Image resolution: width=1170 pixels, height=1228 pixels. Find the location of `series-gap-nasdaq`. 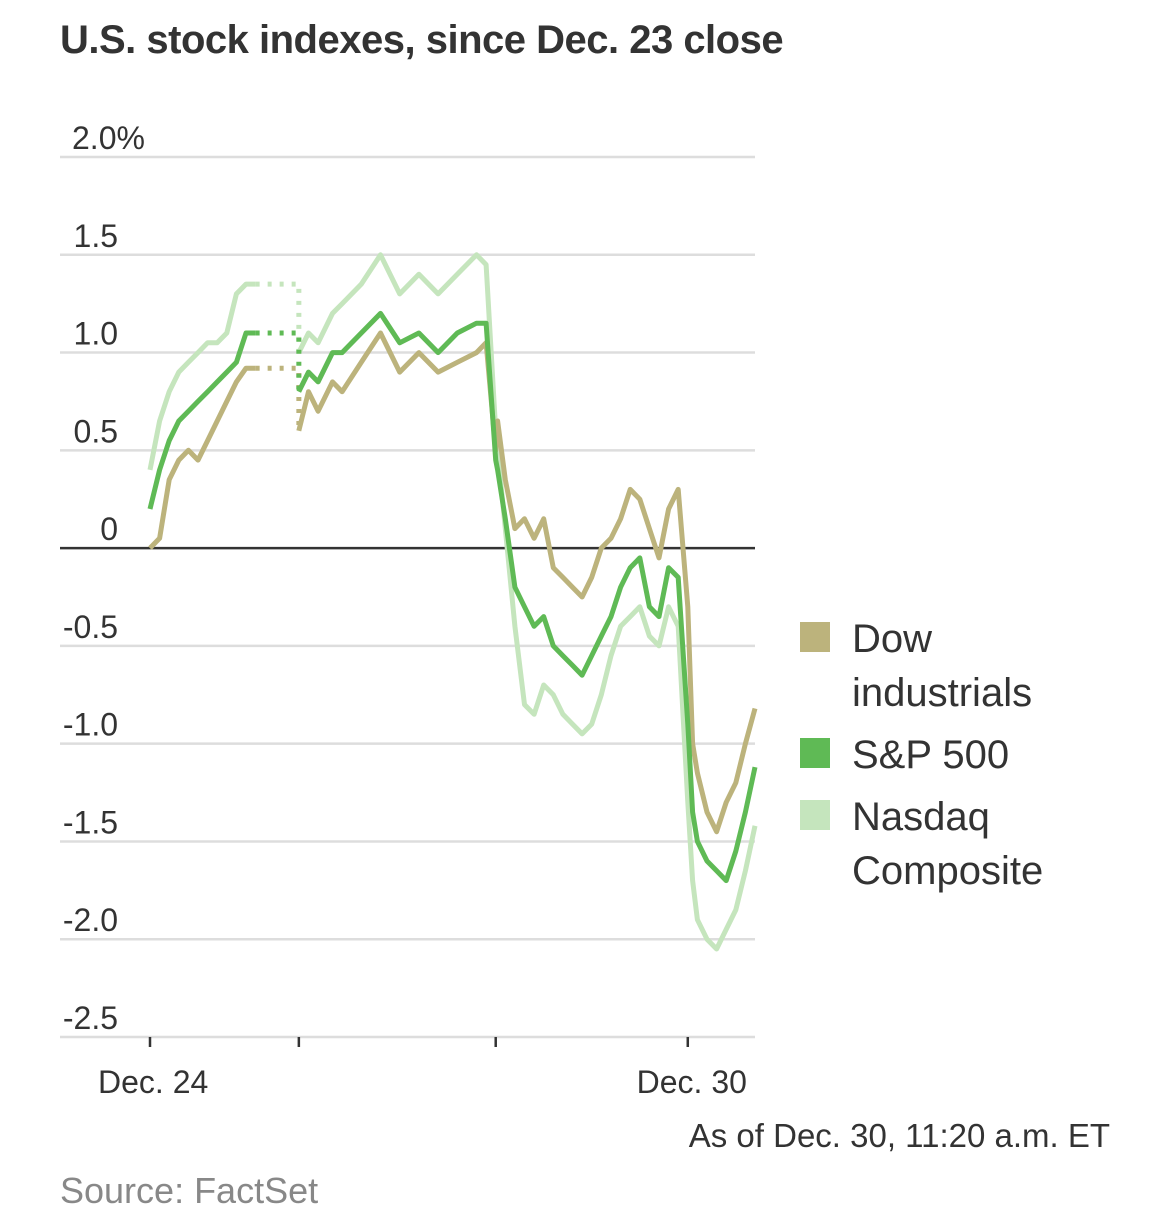

series-gap-nasdaq is located at coordinates (278, 317).